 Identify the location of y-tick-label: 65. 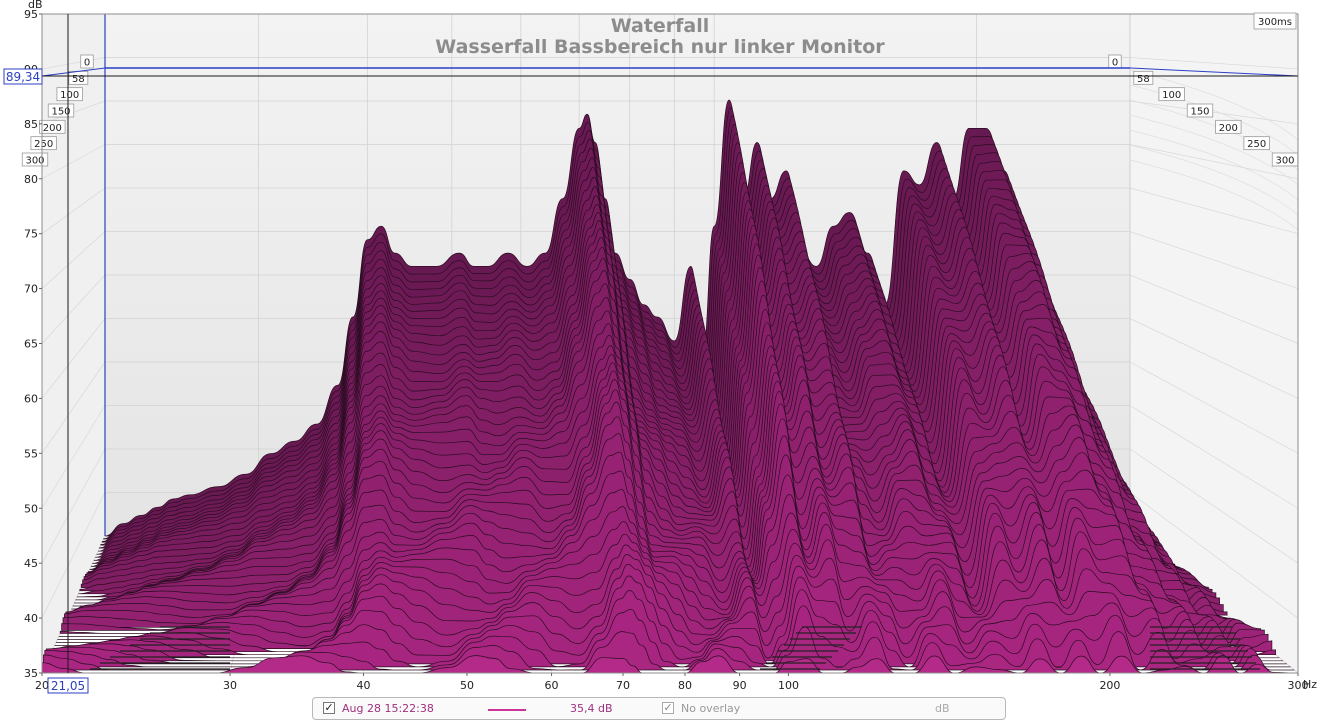
(31, 344).